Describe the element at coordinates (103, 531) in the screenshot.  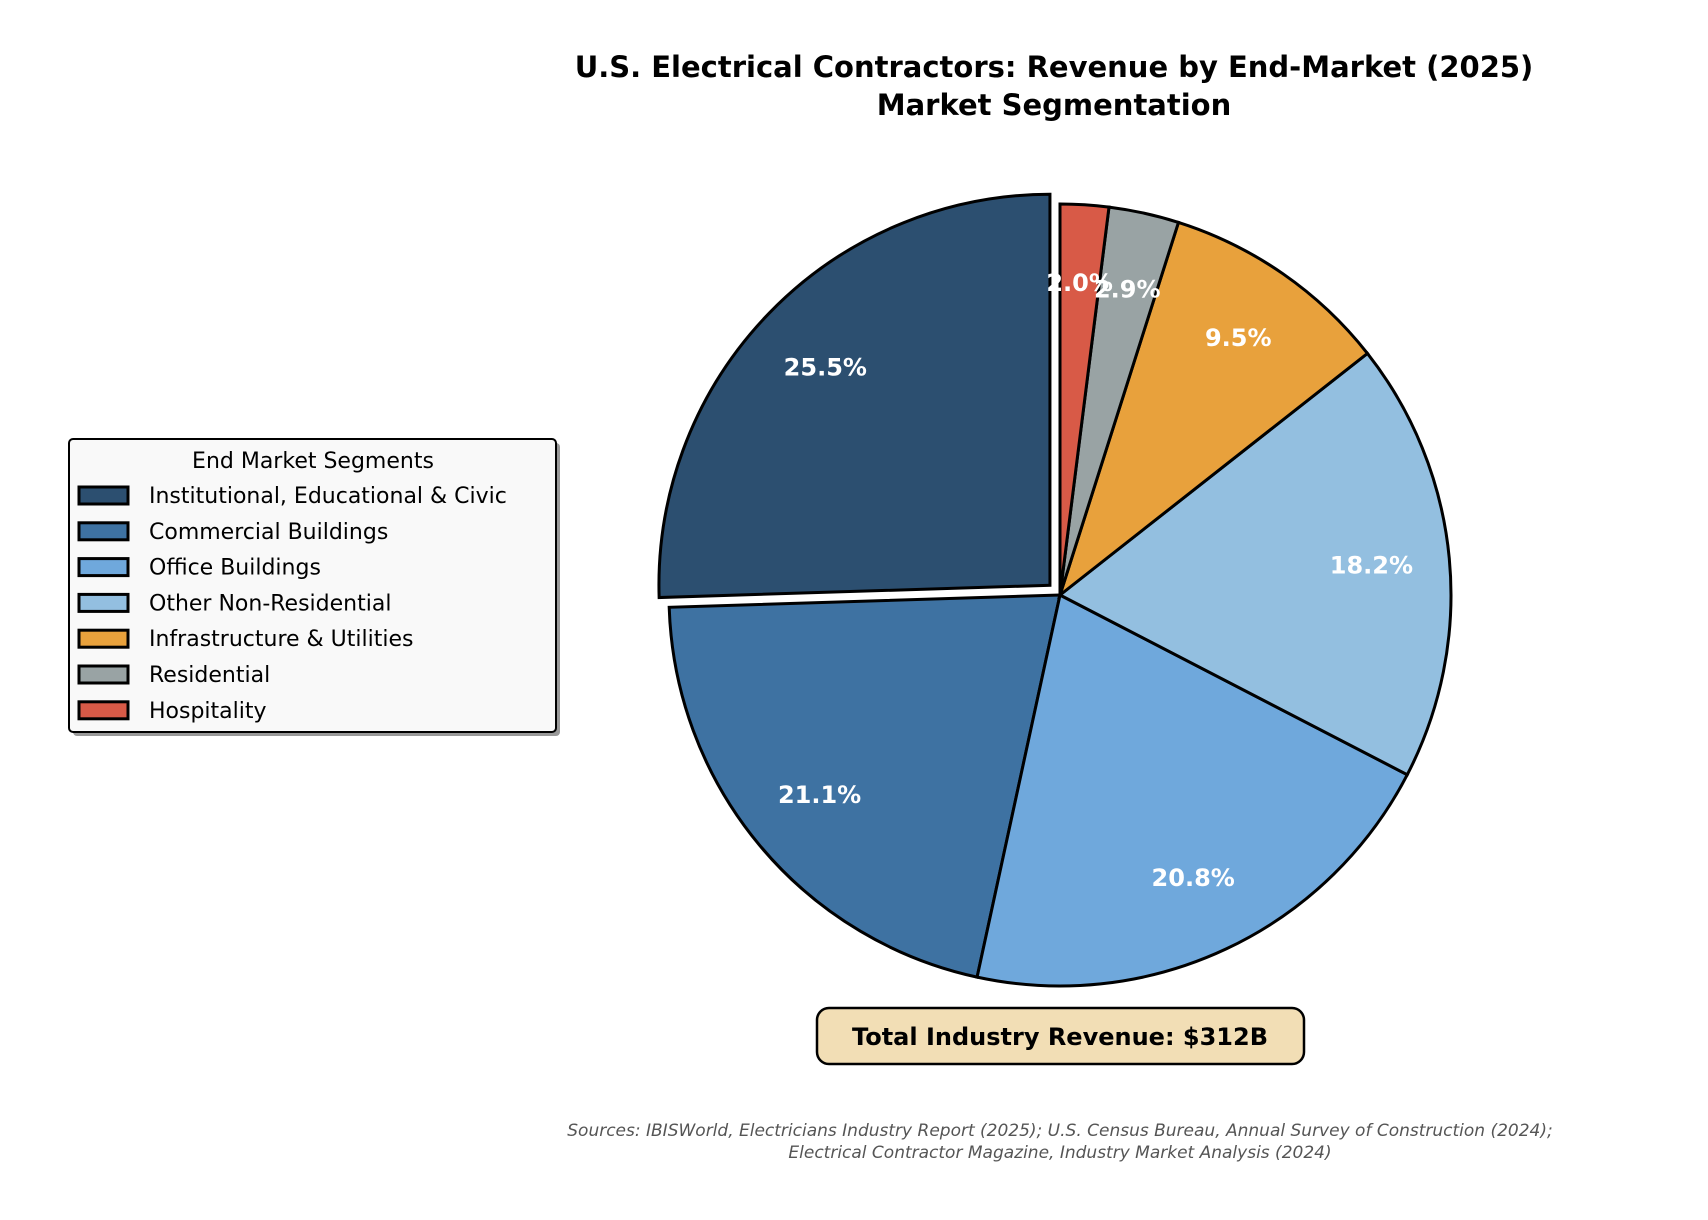
I see `legend-swatch-commercial-buildings` at that location.